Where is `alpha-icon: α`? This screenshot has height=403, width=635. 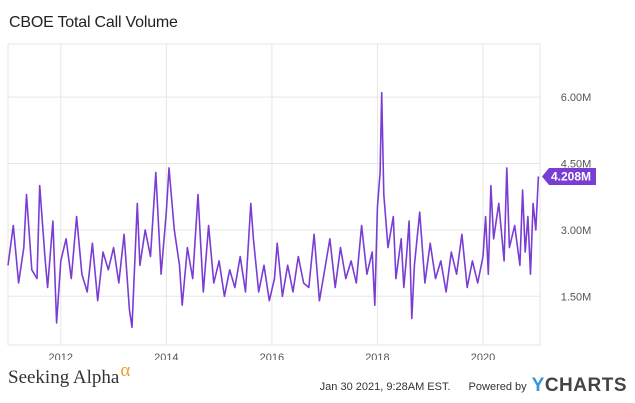 alpha-icon: α is located at coordinates (125, 370).